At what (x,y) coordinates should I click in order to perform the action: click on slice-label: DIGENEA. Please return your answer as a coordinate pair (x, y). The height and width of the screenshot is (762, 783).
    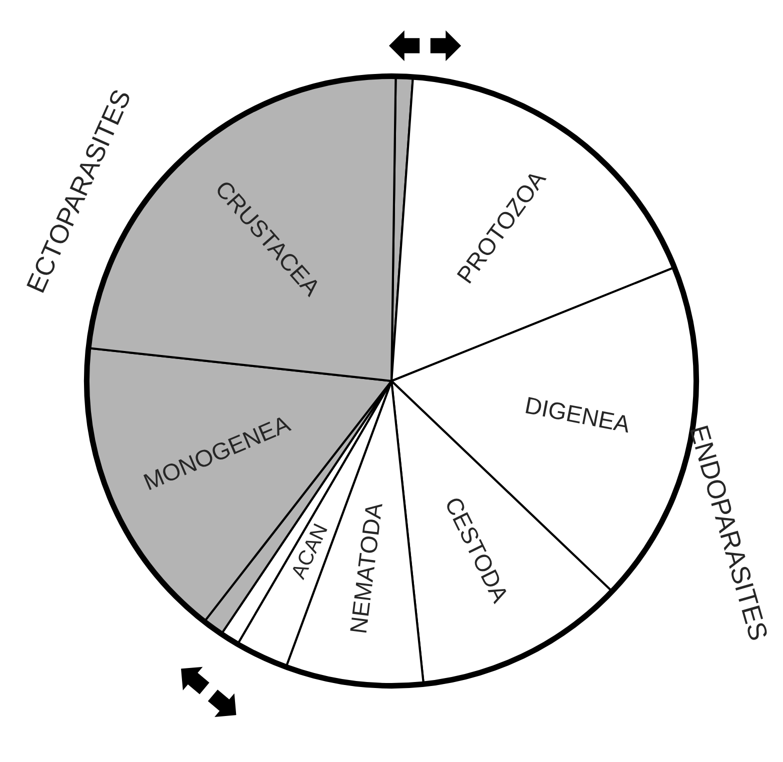
    Looking at the image, I should click on (579, 414).